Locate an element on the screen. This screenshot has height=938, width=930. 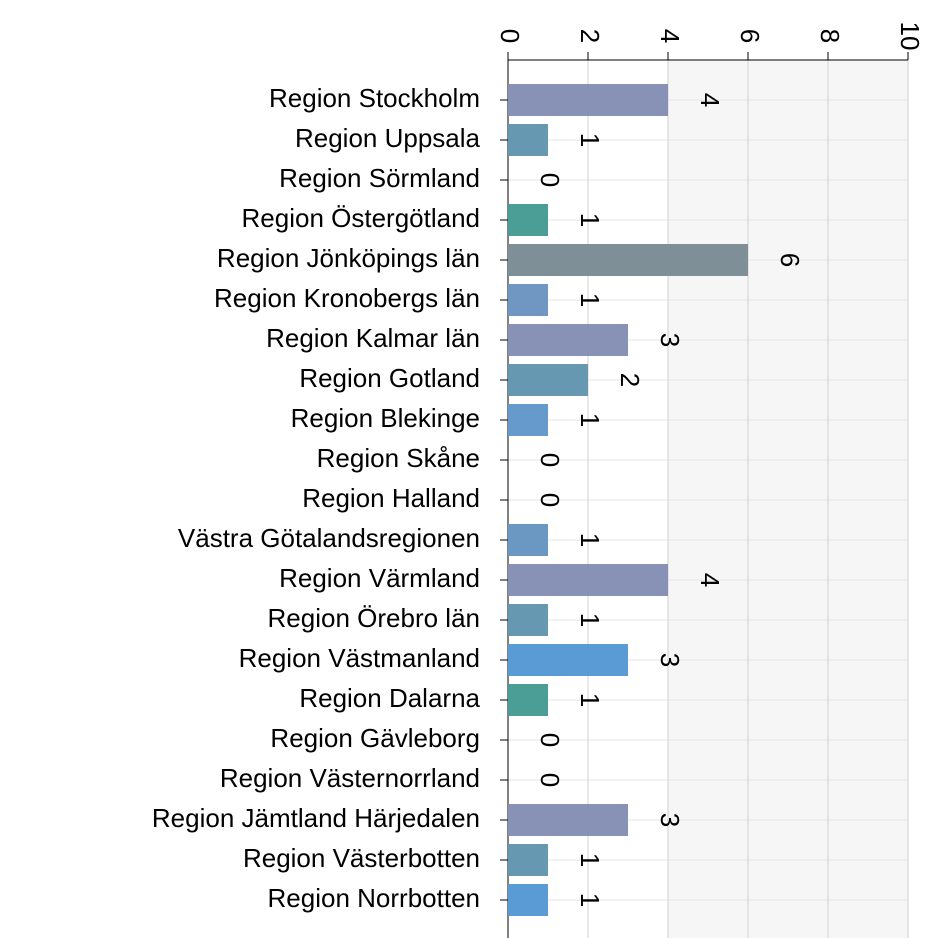
value-label: 2 is located at coordinates (630, 380).